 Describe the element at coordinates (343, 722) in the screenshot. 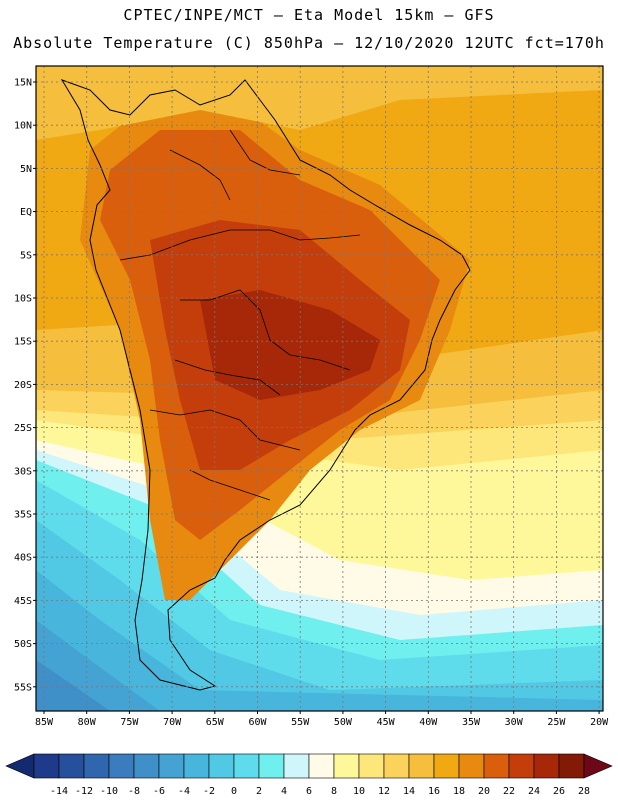

I see `lon-label: 50W` at that location.